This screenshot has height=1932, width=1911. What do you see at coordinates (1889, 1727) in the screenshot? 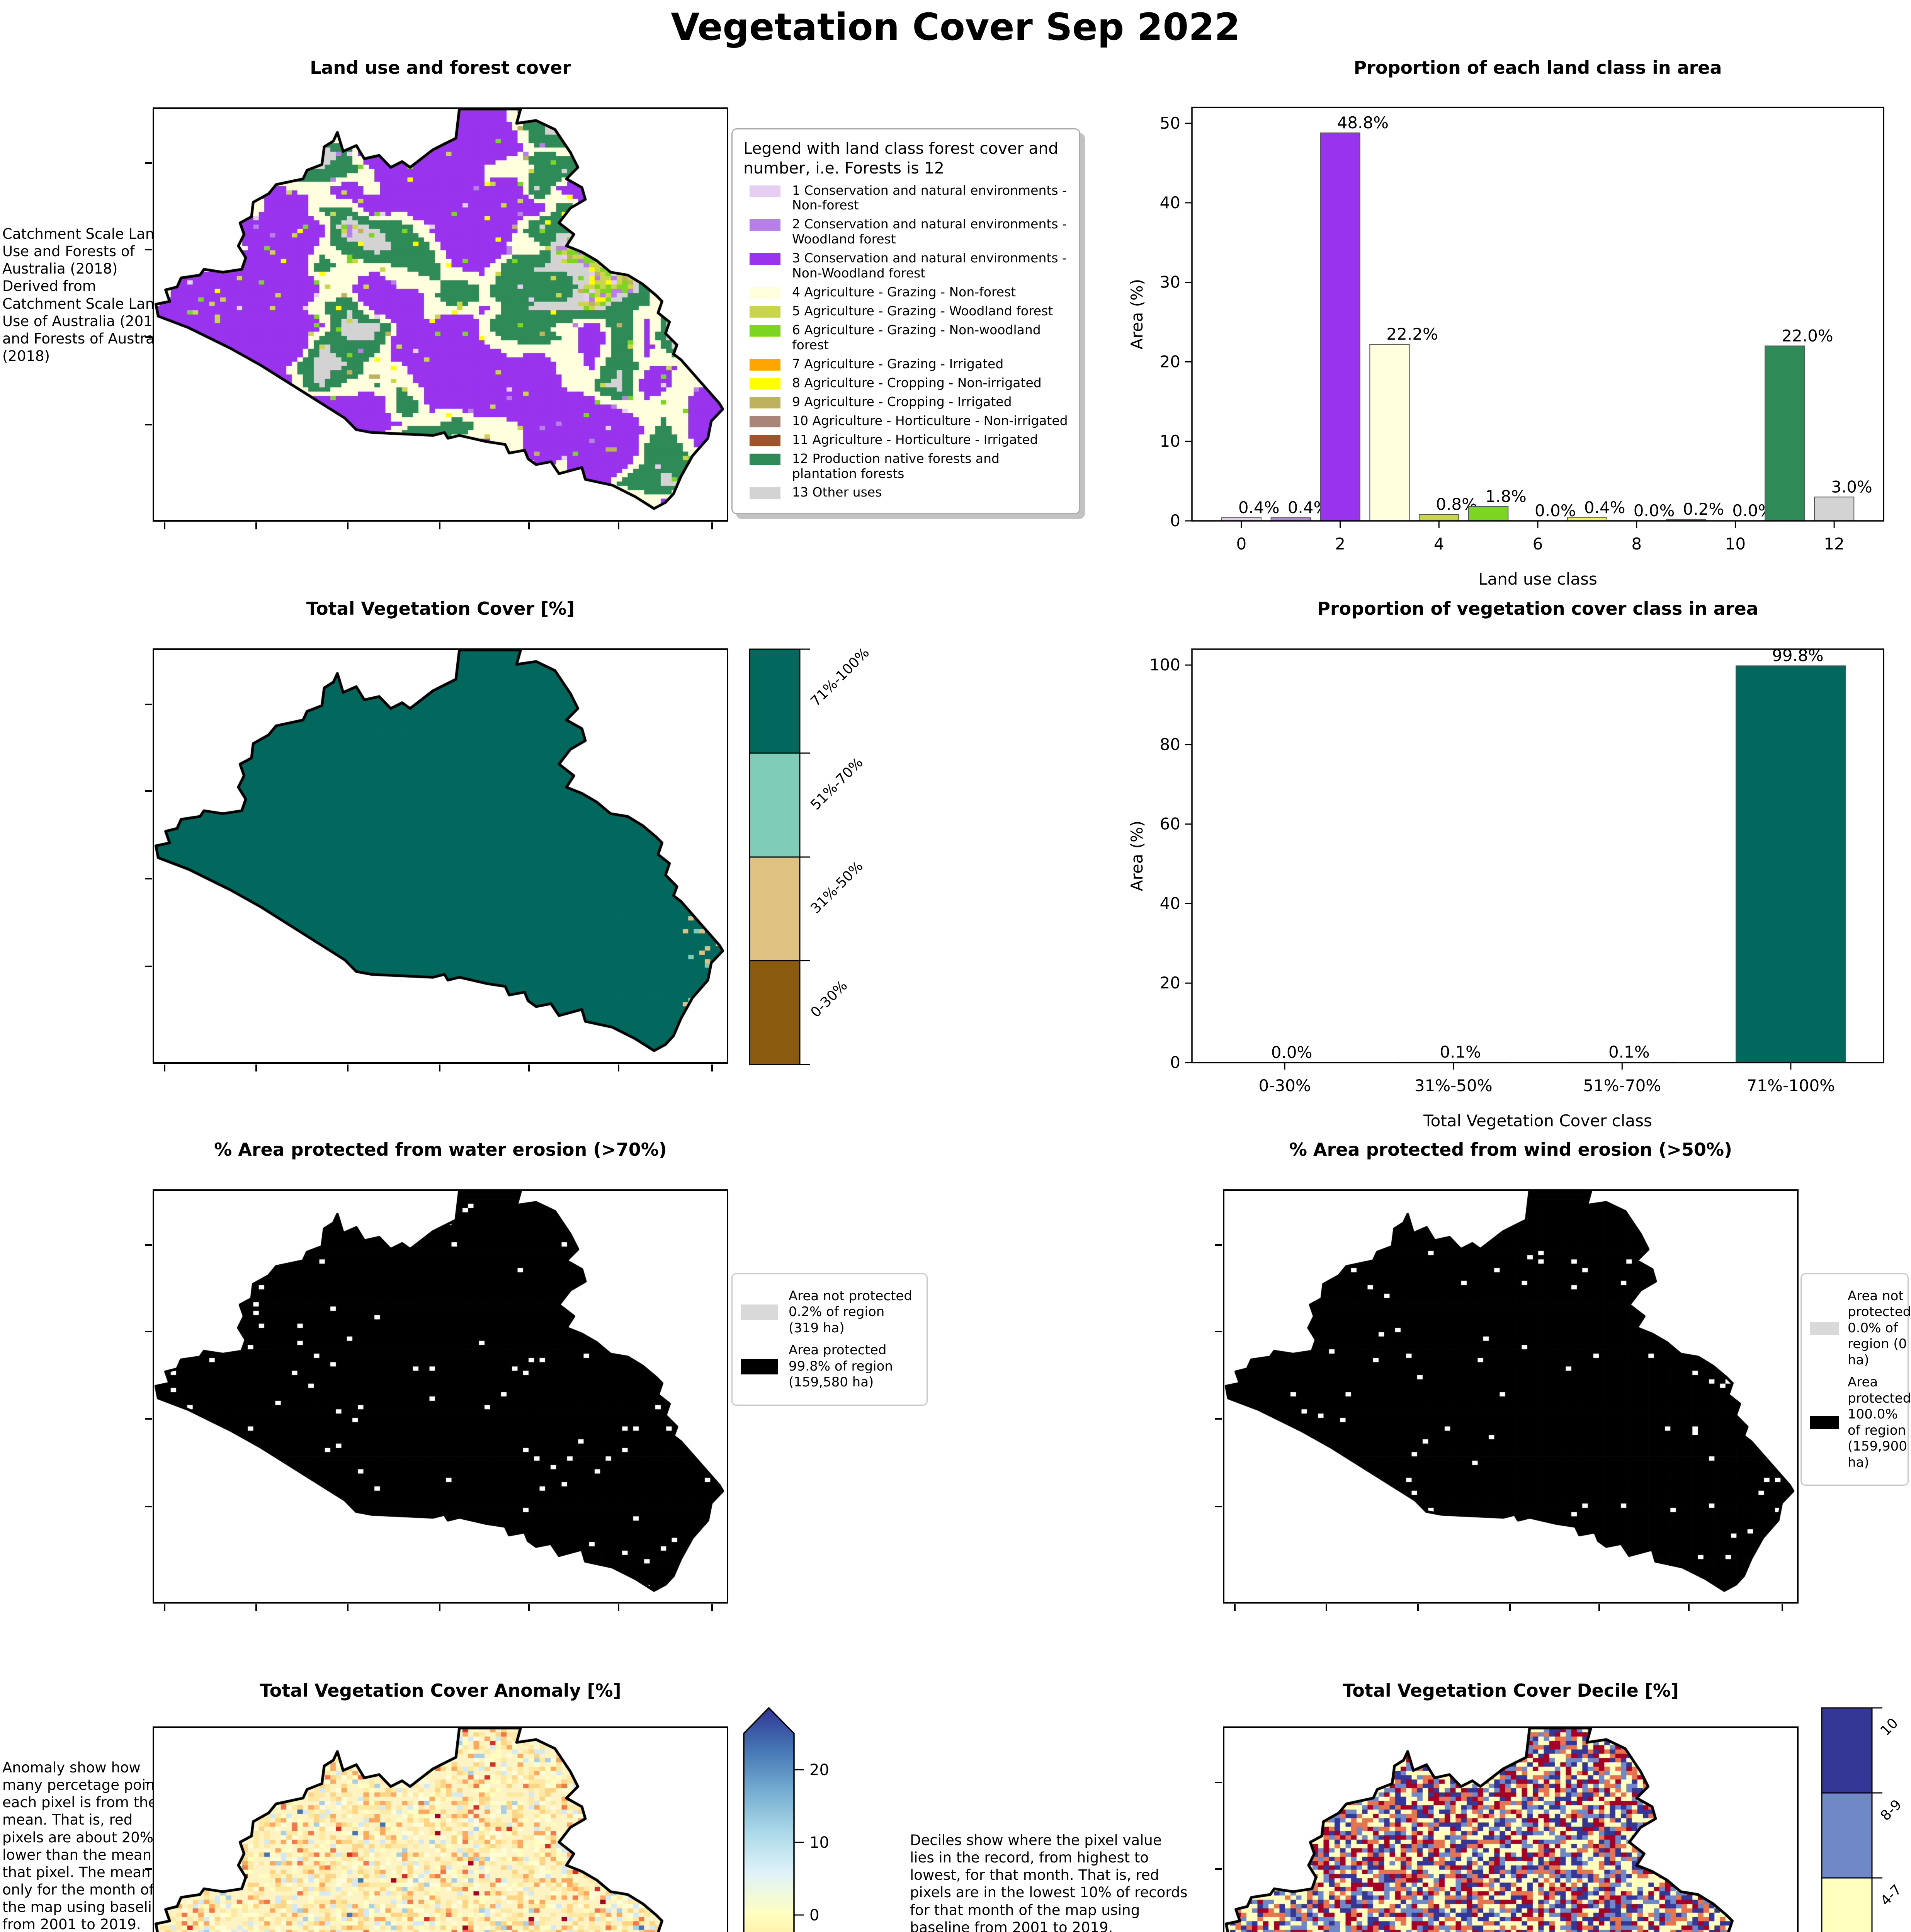
I see `colorbar-label: 10` at bounding box center [1889, 1727].